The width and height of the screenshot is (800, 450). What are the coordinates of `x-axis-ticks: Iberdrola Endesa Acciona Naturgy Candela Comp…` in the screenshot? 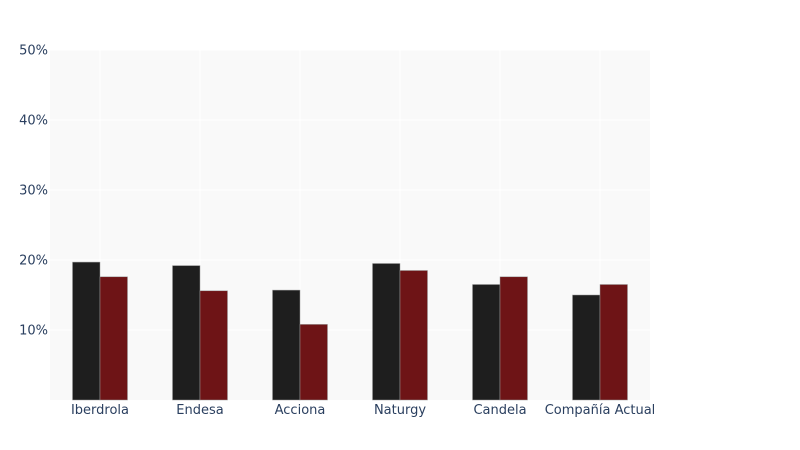 It's located at (363, 410).